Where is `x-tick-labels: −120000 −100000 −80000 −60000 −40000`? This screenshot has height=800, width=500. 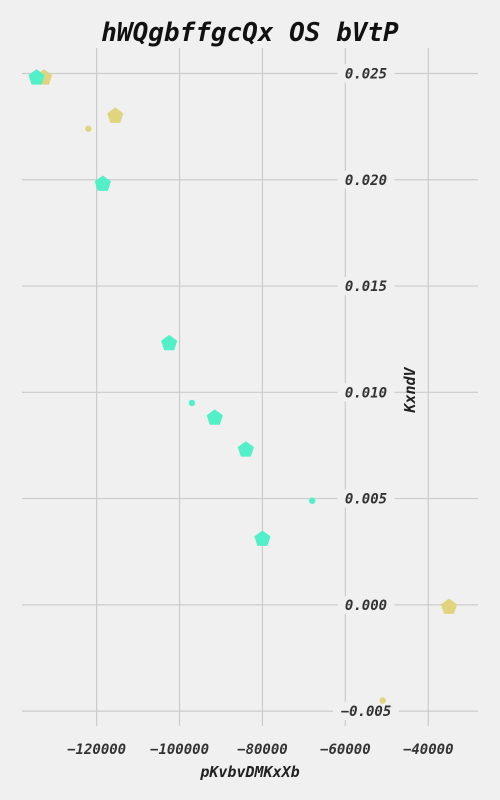 x-tick-labels: −120000 −100000 −80000 −60000 −40000 is located at coordinates (260, 750).